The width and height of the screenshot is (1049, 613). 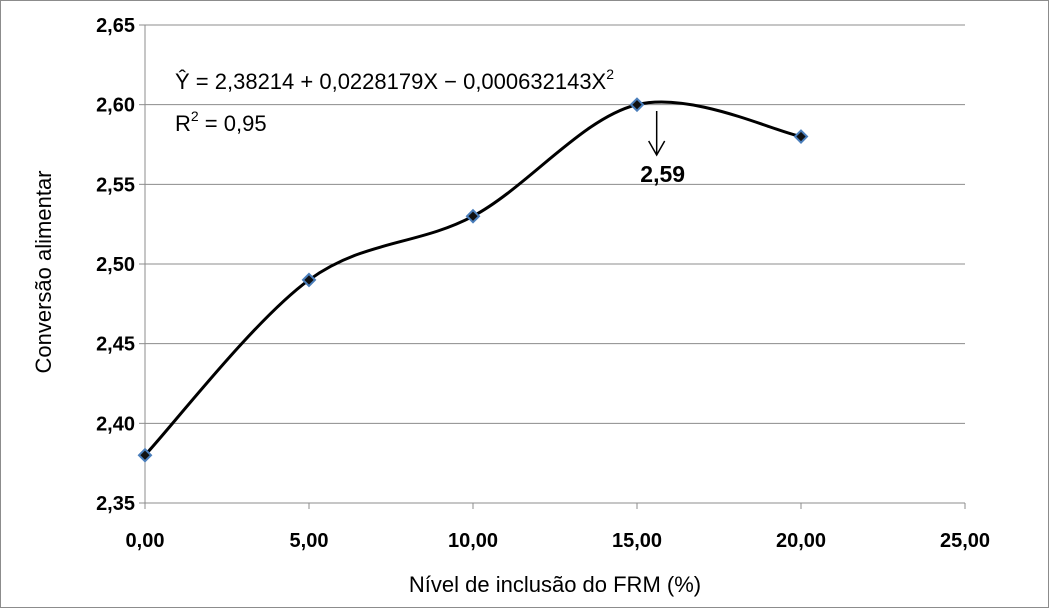 I want to click on y-tick-label: 2,60, so click(x=115, y=106).